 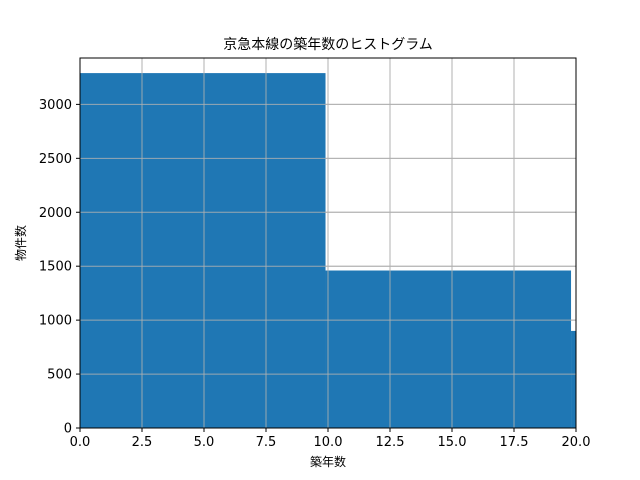 I want to click on x-tick-label: 20.0, so click(x=576, y=442).